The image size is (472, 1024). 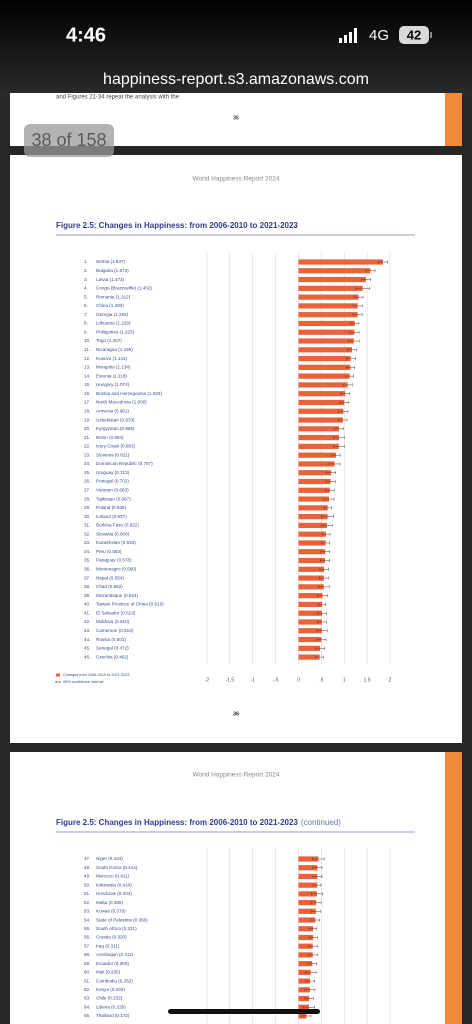 I want to click on category-label: Latvia (1.473), so click(x=110, y=279).